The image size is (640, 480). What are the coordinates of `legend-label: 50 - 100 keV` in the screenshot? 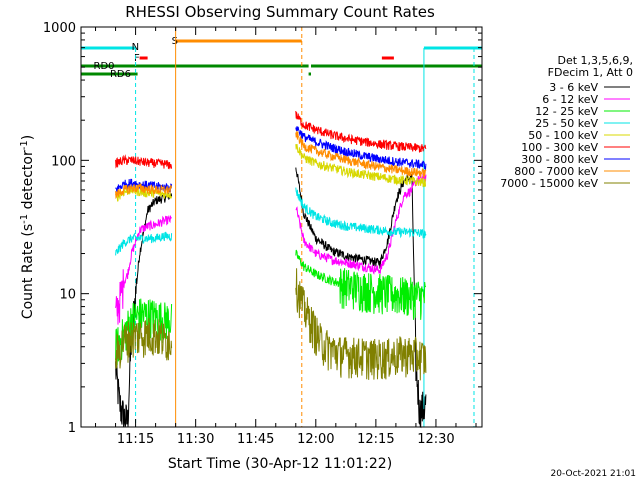 It's located at (563, 135).